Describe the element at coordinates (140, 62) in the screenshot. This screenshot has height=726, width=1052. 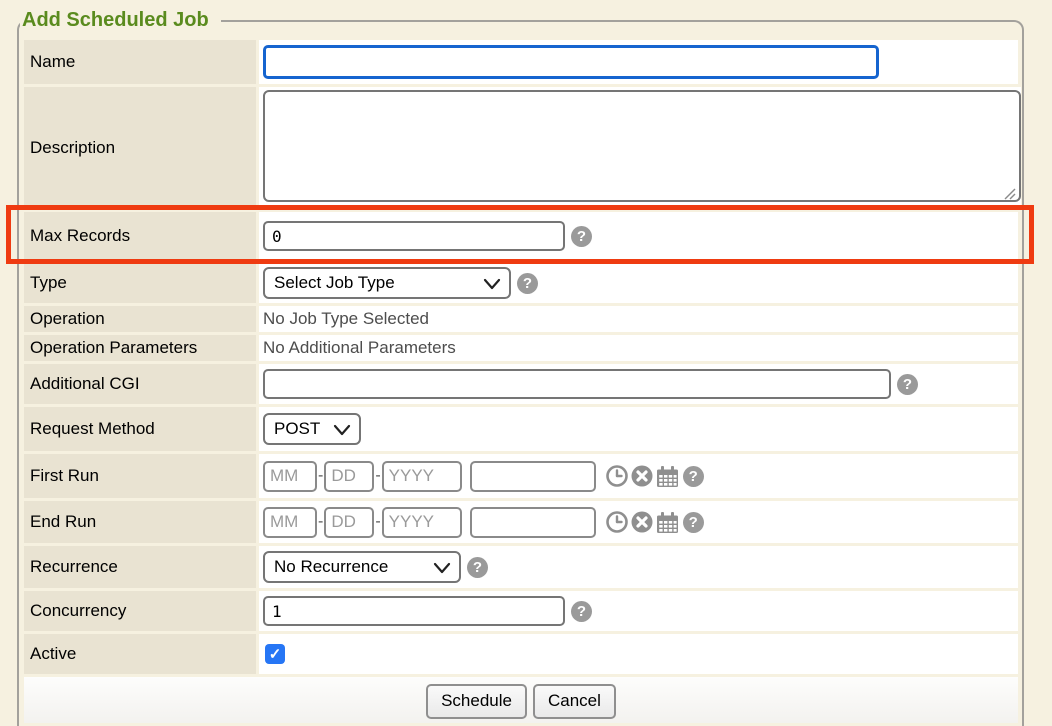
I see `name-label: Name` at that location.